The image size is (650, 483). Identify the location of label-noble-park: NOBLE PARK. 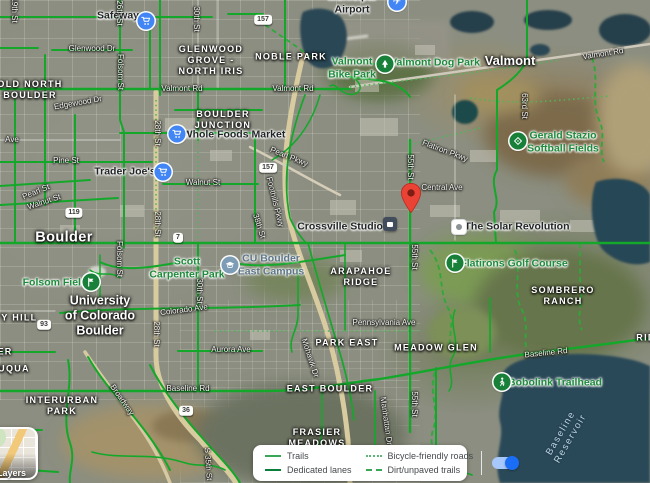
(291, 56).